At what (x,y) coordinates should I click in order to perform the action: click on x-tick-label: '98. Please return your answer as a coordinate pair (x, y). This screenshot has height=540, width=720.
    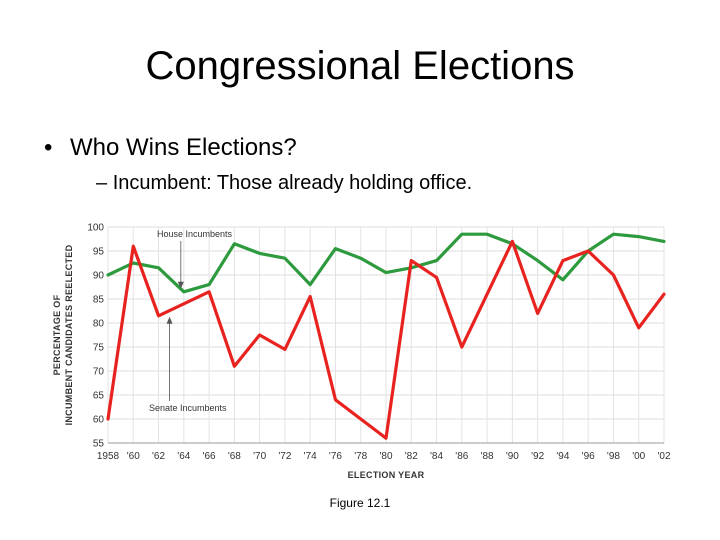
    Looking at the image, I should click on (613, 456).